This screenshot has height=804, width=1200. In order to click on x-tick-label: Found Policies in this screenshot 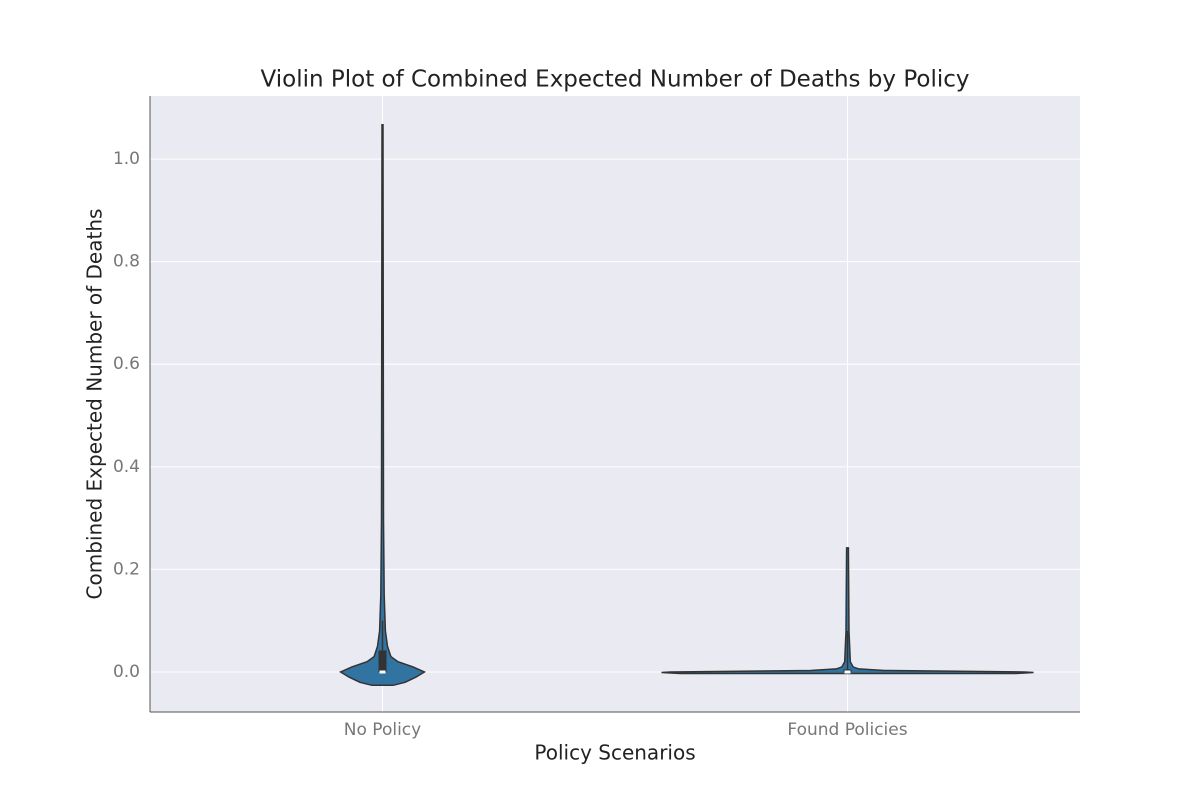, I will do `click(847, 730)`.